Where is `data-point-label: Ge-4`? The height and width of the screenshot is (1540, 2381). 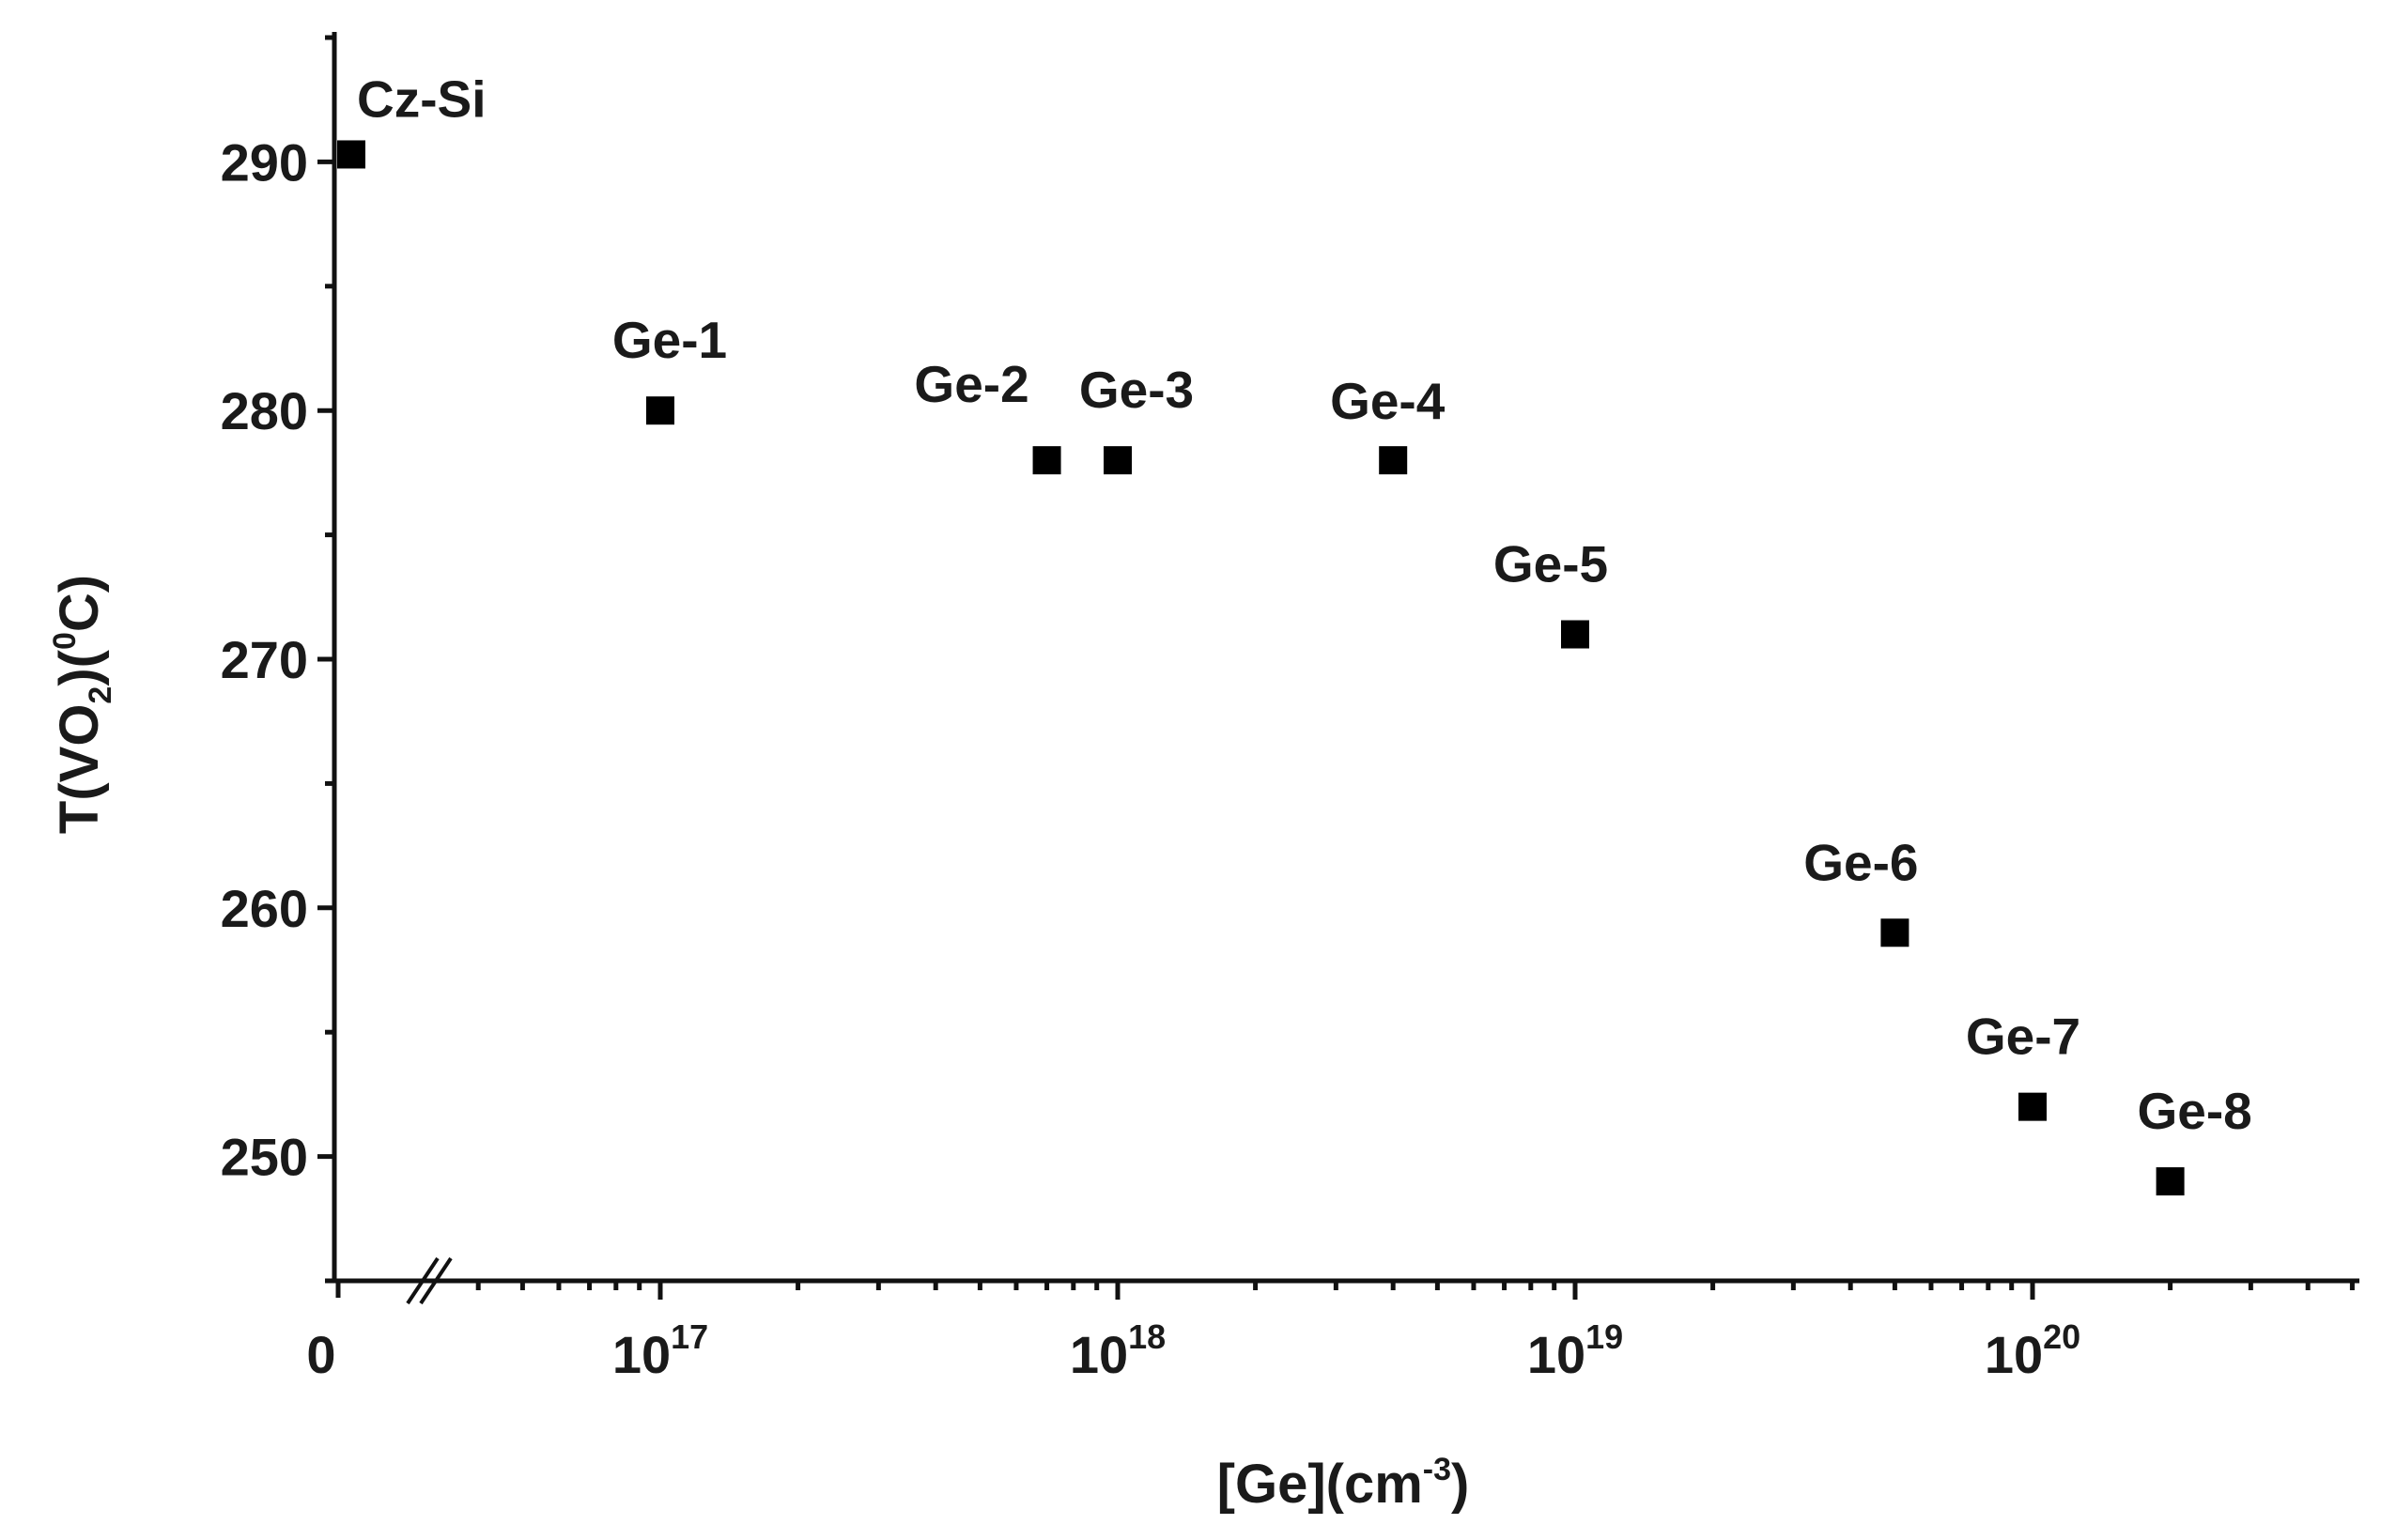 data-point-label: Ge-4 is located at coordinates (1388, 401).